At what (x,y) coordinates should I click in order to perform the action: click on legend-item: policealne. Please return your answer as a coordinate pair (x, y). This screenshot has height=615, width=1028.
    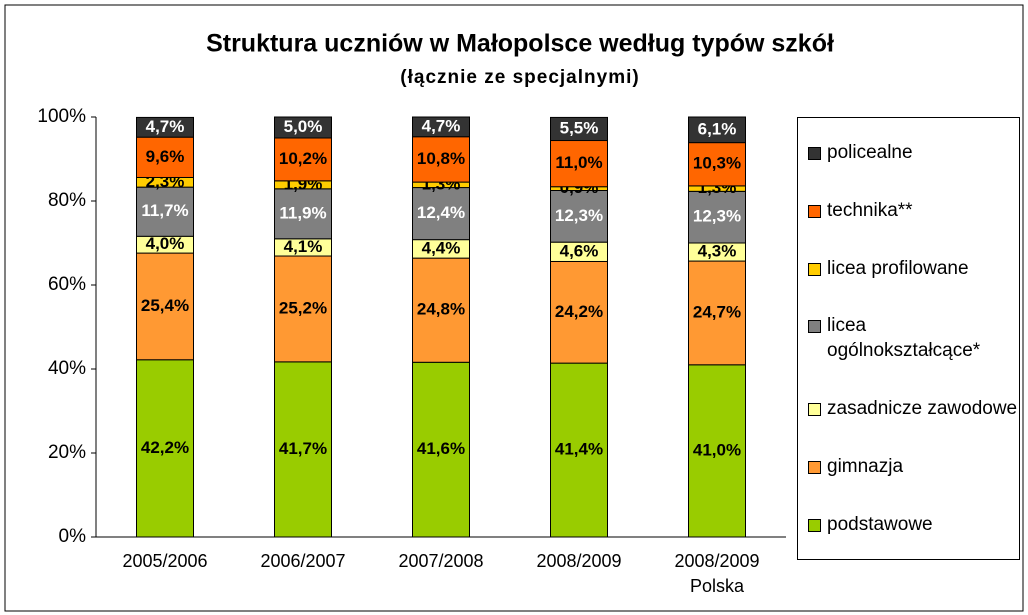
    Looking at the image, I should click on (913, 152).